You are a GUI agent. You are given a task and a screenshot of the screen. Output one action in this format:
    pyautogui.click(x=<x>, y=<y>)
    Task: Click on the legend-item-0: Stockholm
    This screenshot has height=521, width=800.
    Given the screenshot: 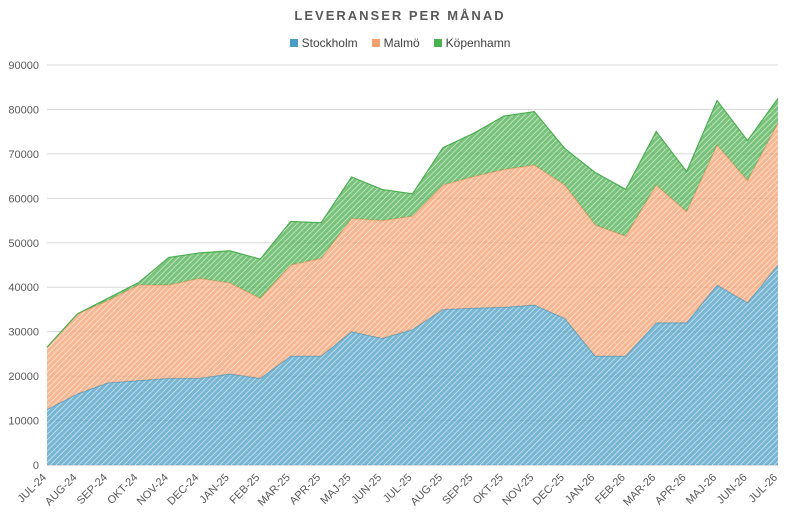 What is the action you would take?
    pyautogui.click(x=323, y=43)
    